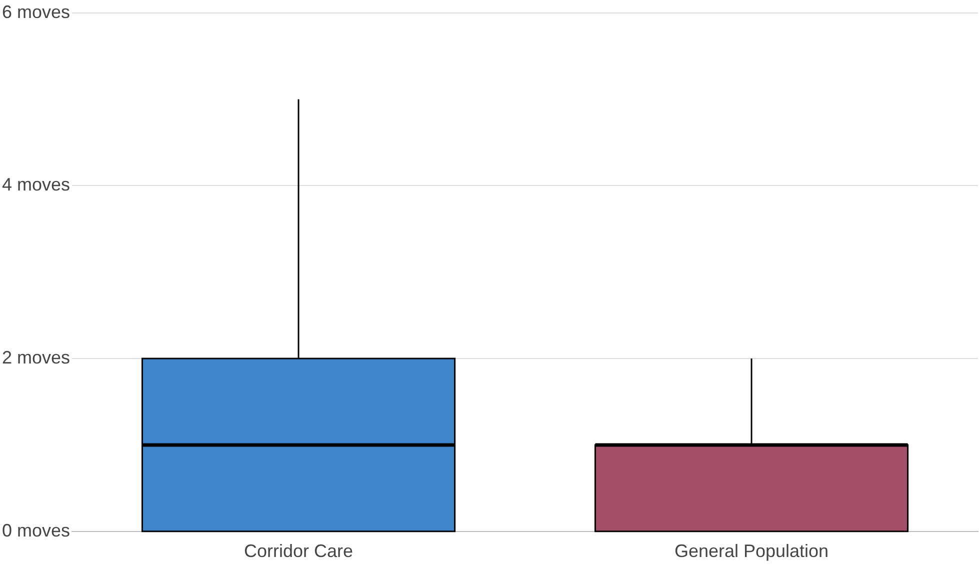  I want to click on y-tick-label: 0 moves, so click(36, 530).